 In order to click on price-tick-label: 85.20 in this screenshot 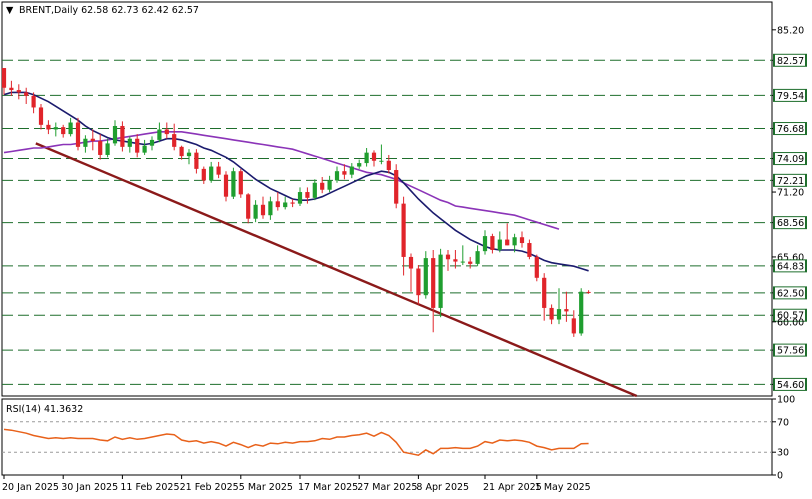, I will do `click(790, 30)`.